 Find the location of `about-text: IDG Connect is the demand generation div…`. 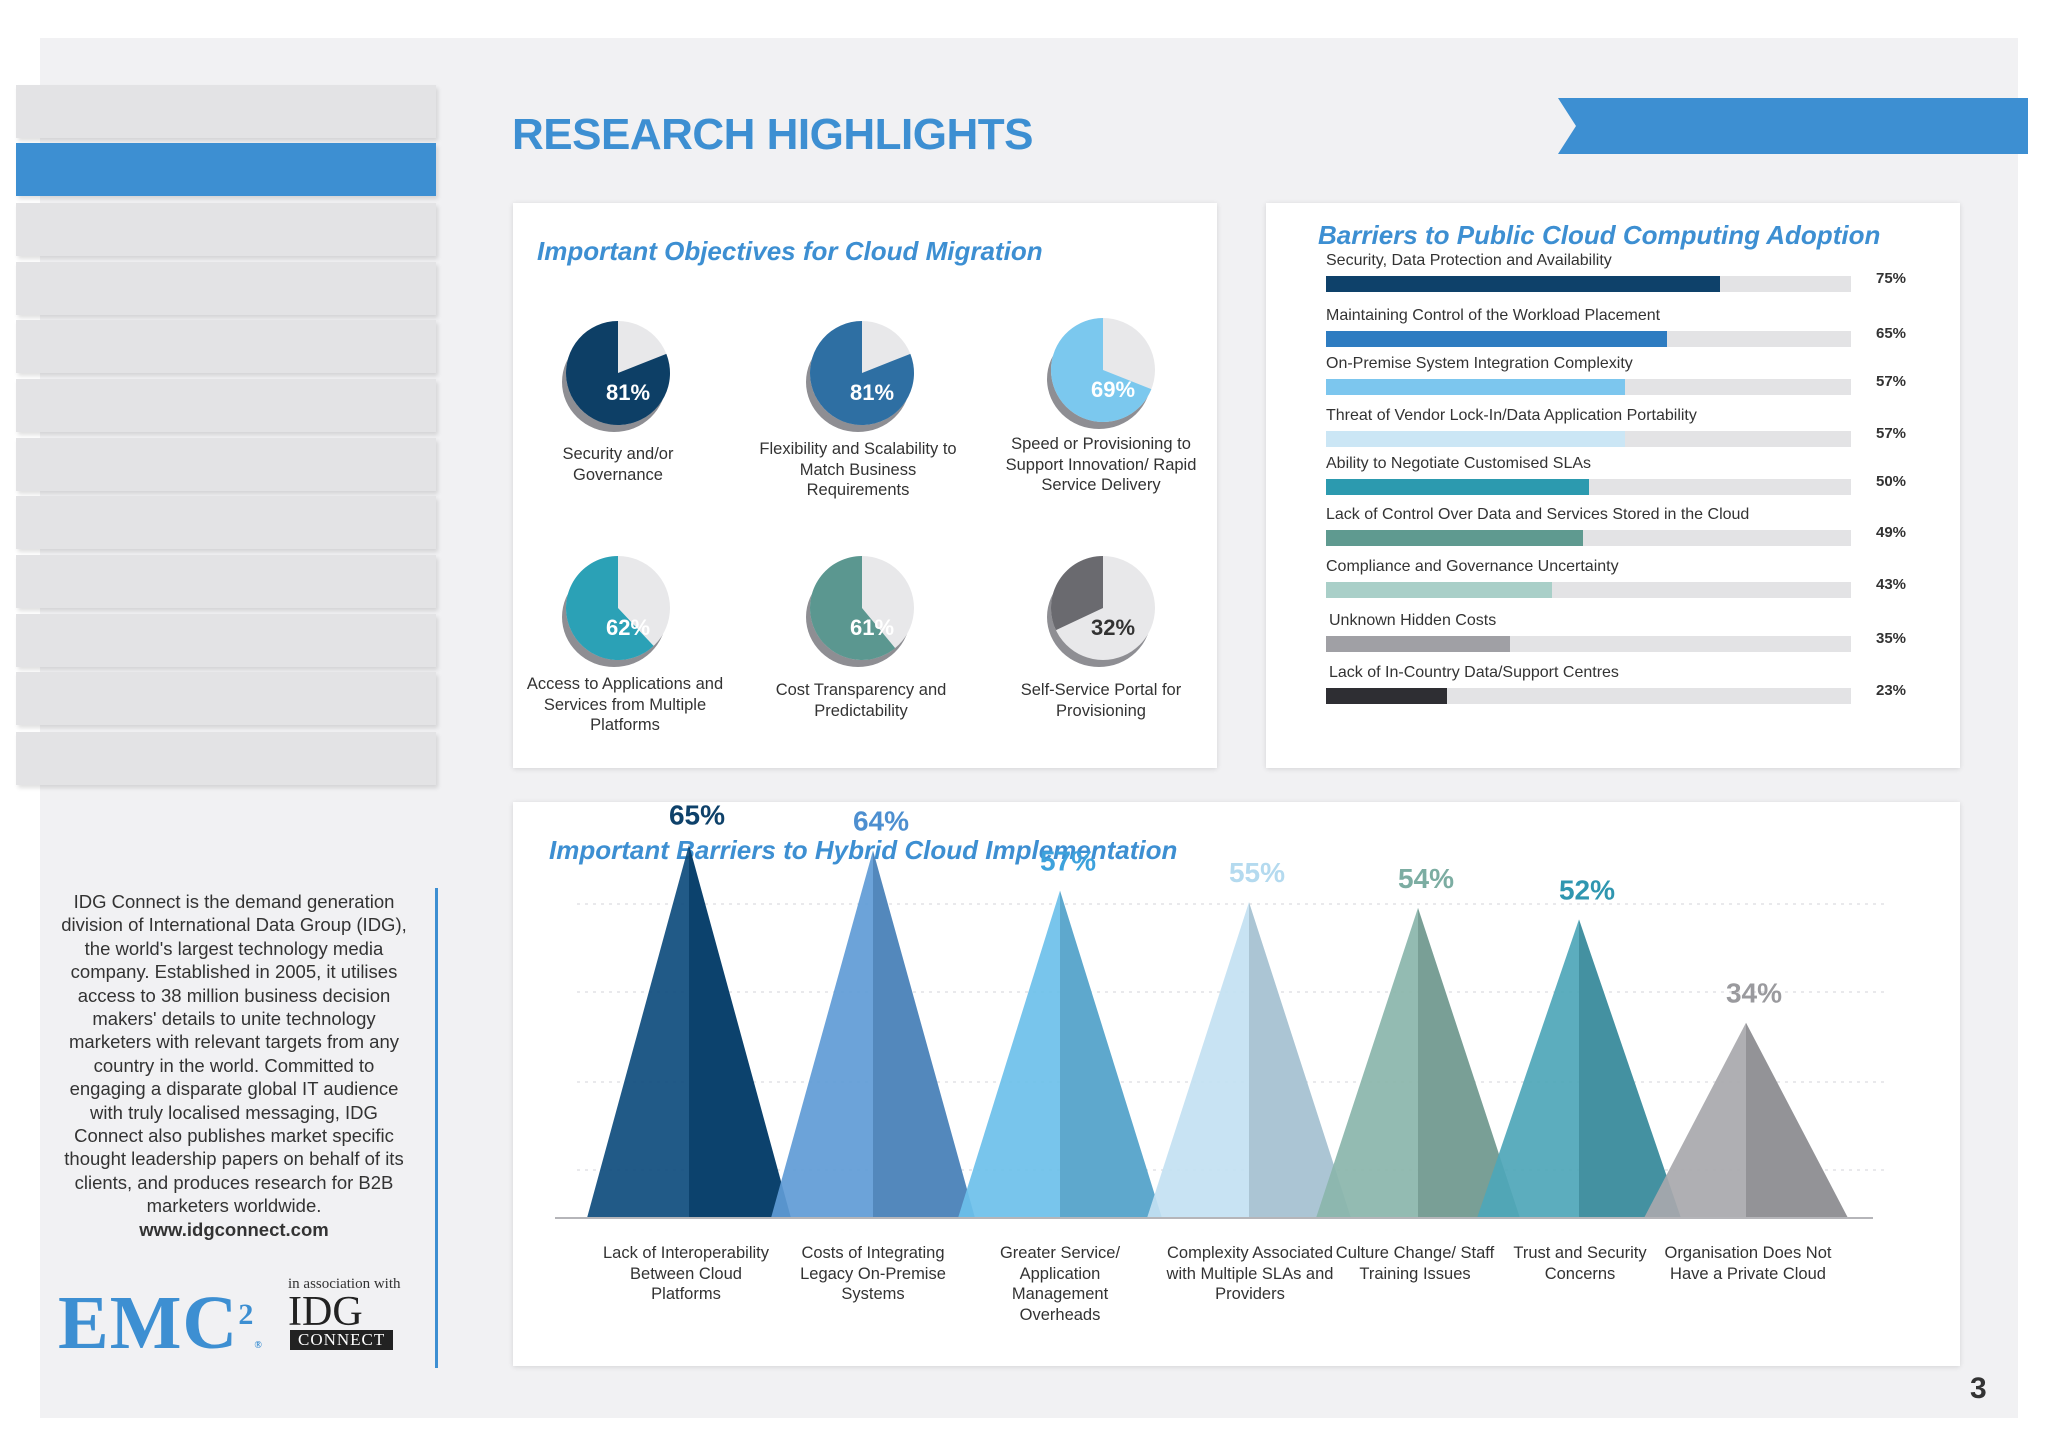

about-text: IDG Connect is the demand generation div… is located at coordinates (234, 1054).